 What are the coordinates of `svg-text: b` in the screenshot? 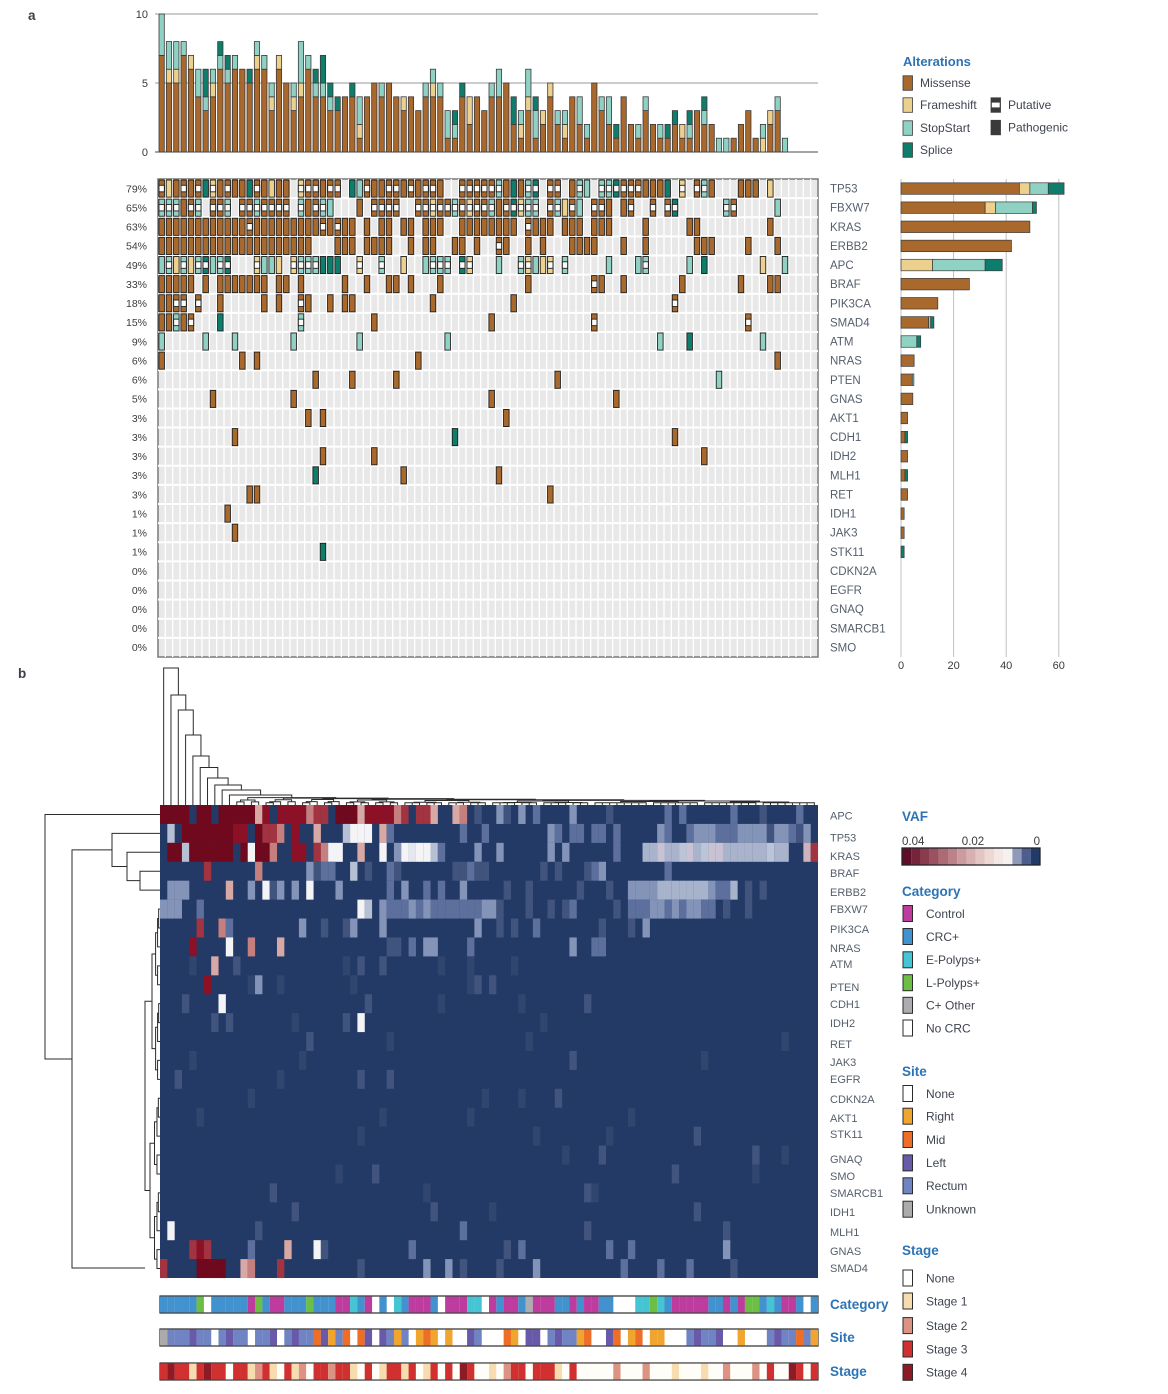 It's located at (22, 673).